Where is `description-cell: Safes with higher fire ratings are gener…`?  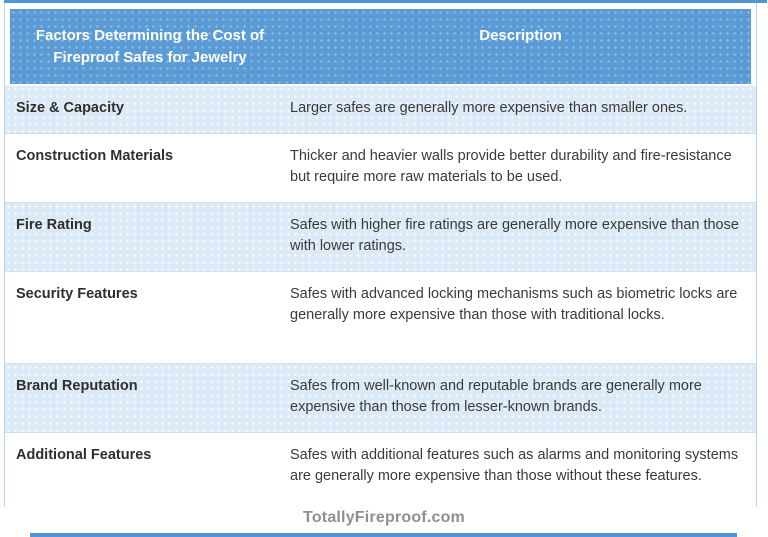
description-cell: Safes with higher fire ratings are gener… is located at coordinates (514, 235).